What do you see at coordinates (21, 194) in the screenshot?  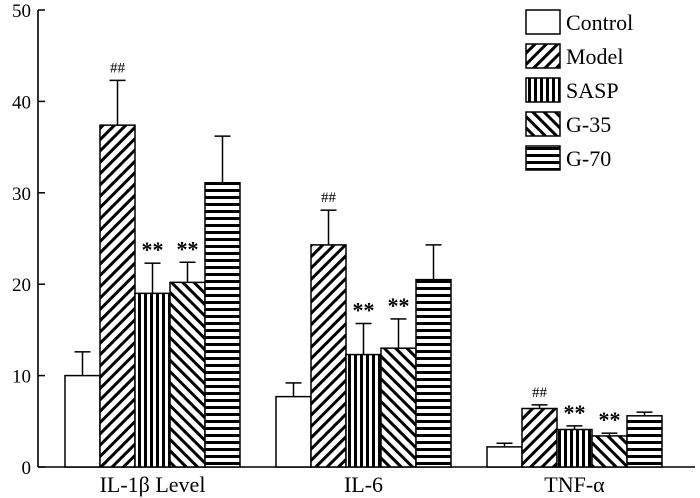 I see `y-tick-label: 30` at bounding box center [21, 194].